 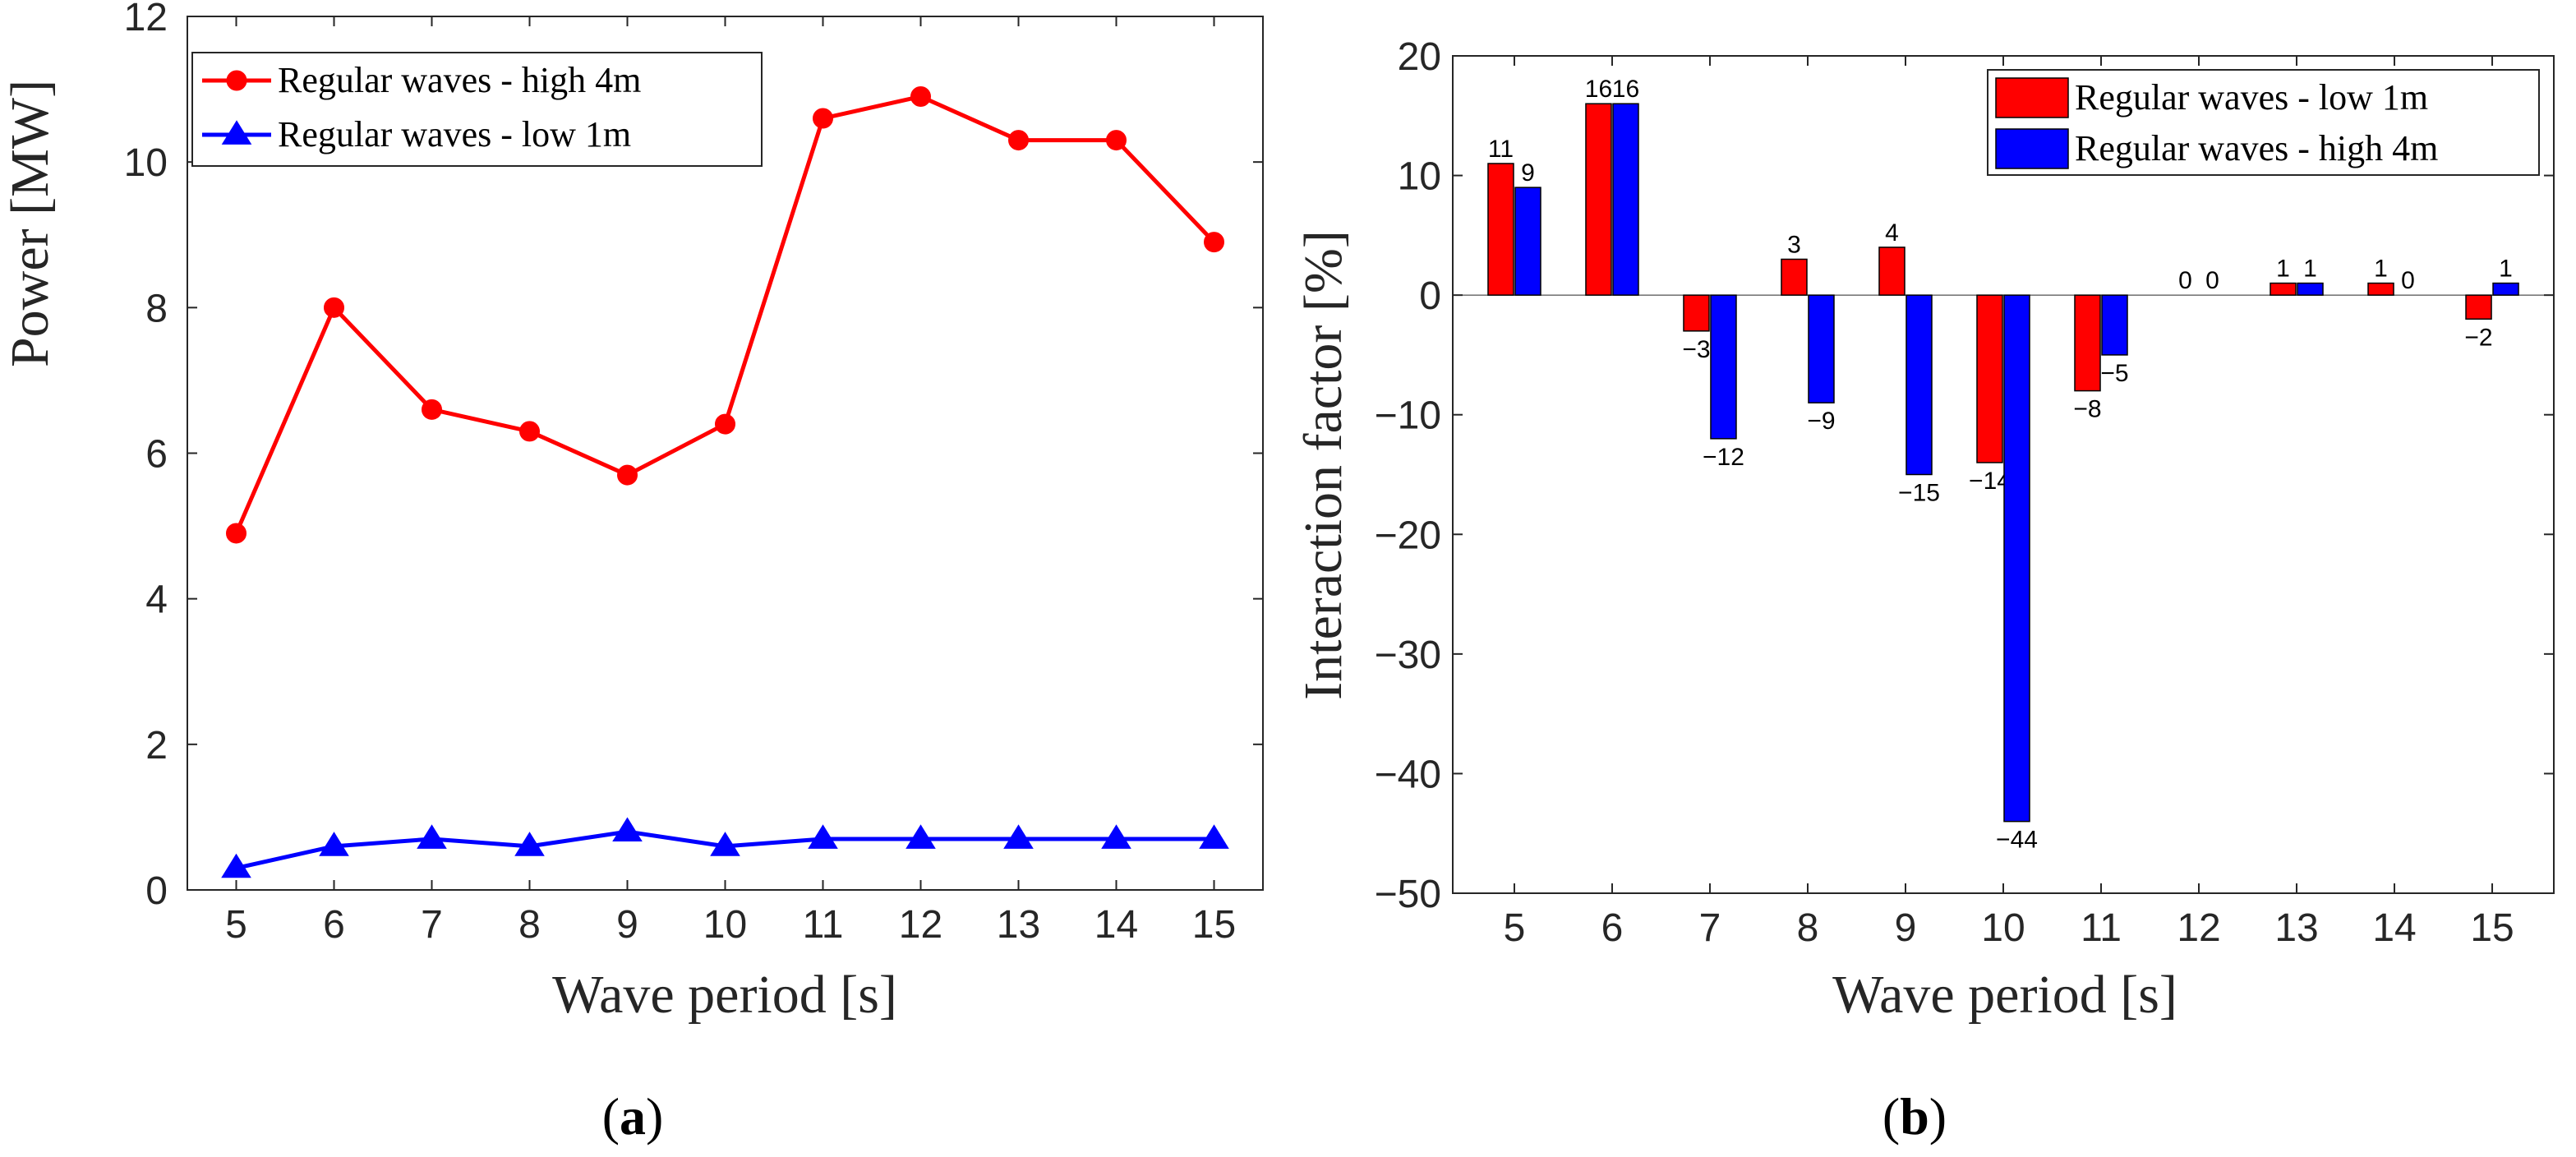 What do you see at coordinates (1116, 925) in the screenshot?
I see `chart-a-x-tick-label: 14` at bounding box center [1116, 925].